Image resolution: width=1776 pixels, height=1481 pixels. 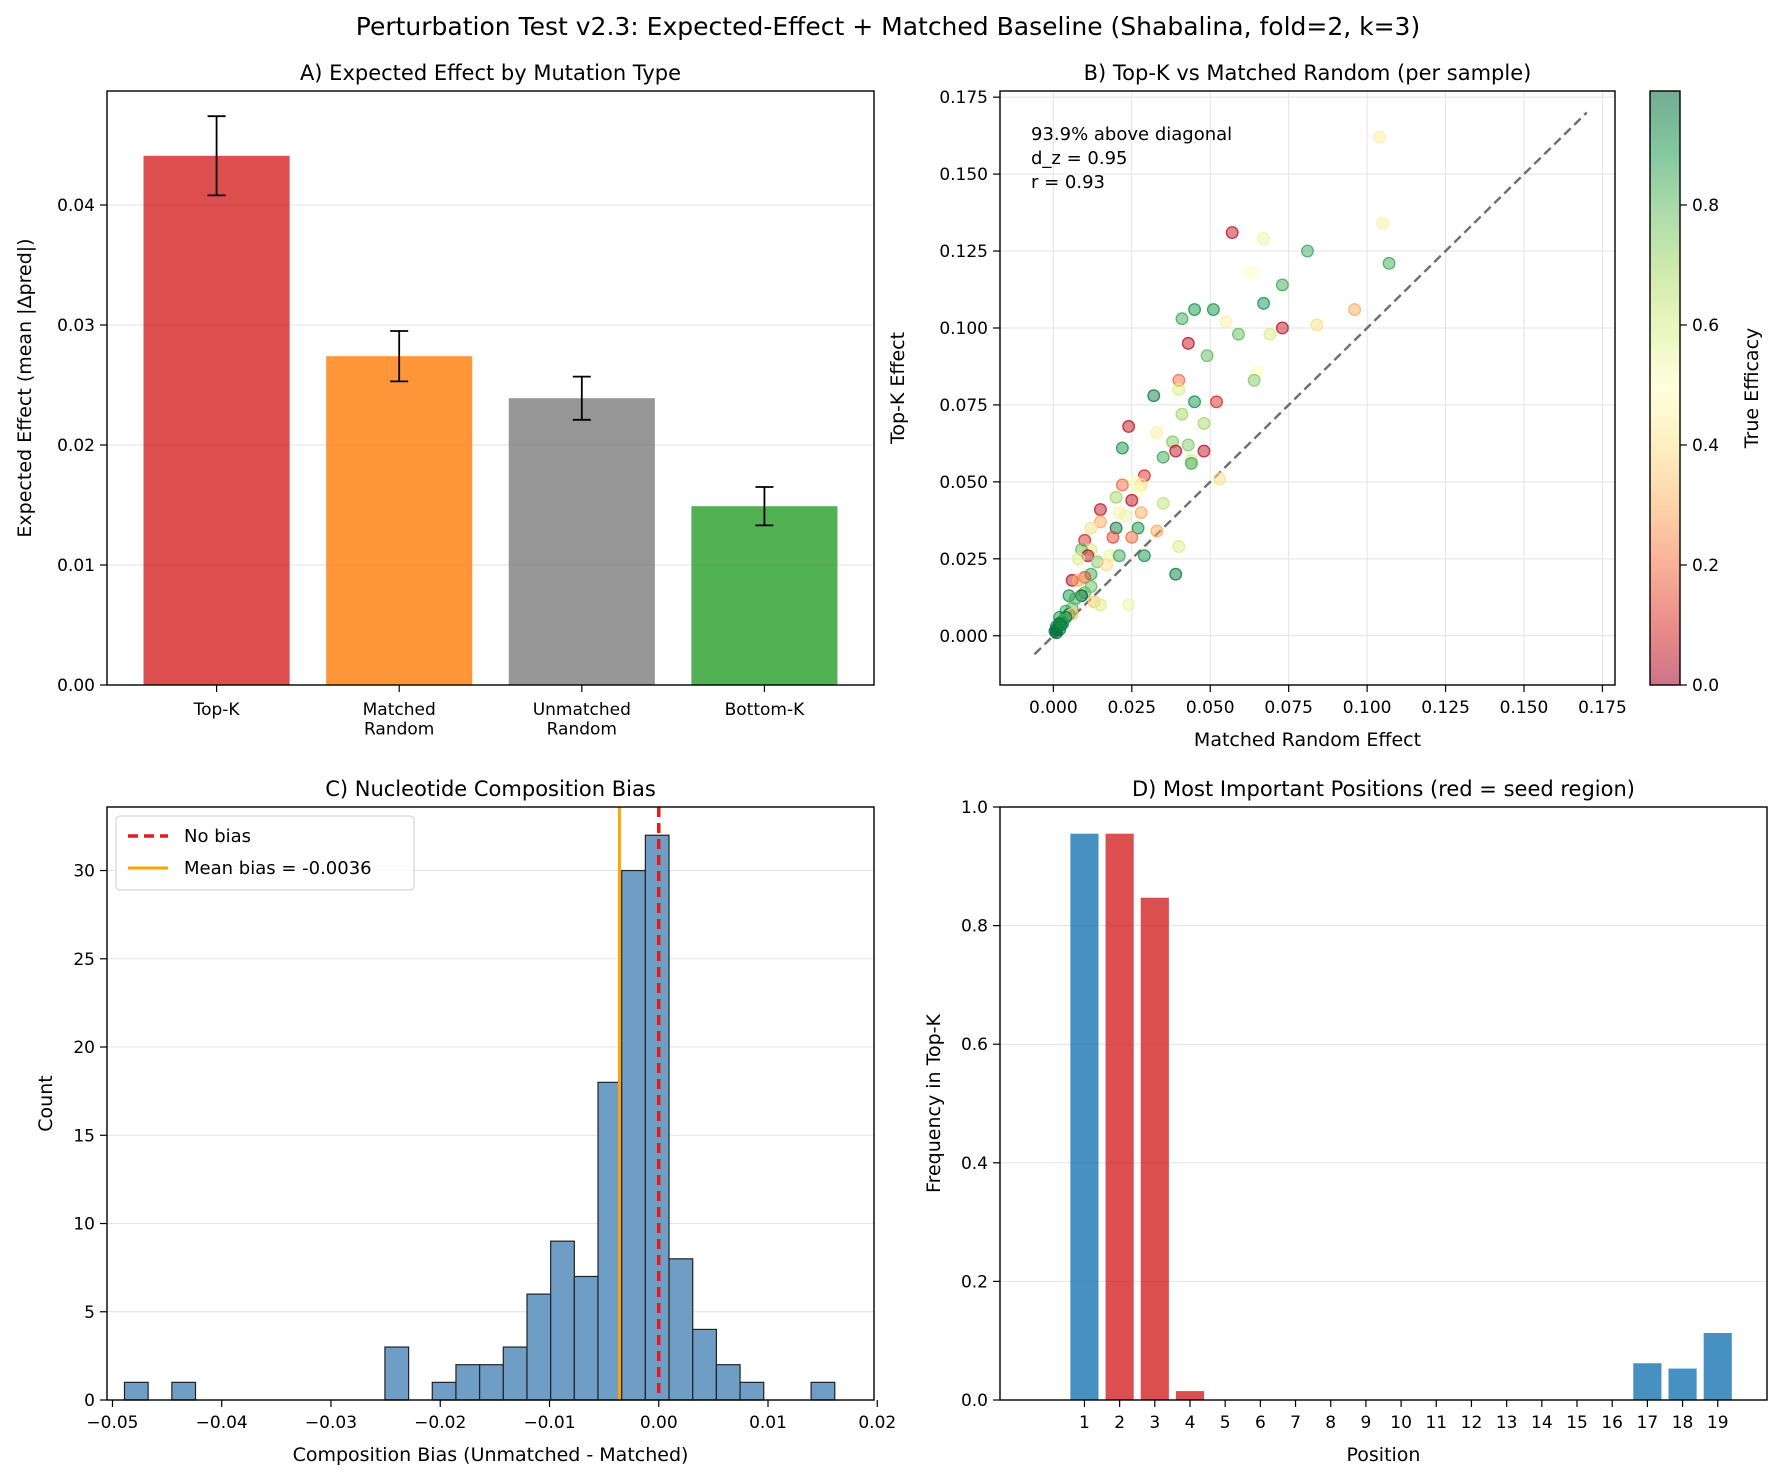 What do you see at coordinates (877, 1423) in the screenshot?
I see `x-tick-label: 0.02` at bounding box center [877, 1423].